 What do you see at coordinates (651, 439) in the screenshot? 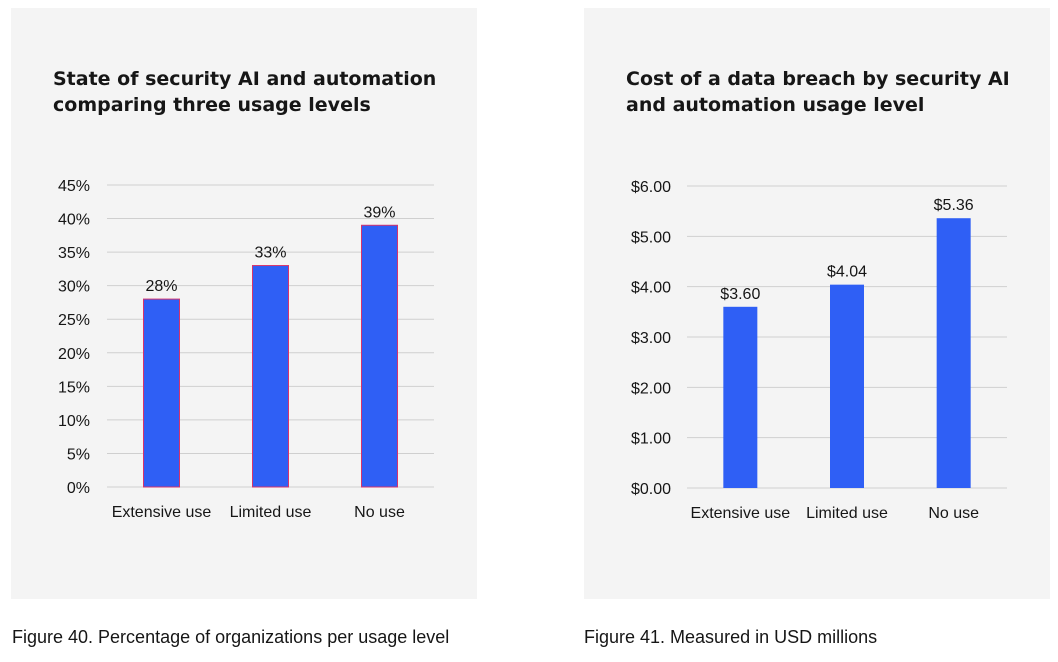
I see `y-tick-label: $1.00` at bounding box center [651, 439].